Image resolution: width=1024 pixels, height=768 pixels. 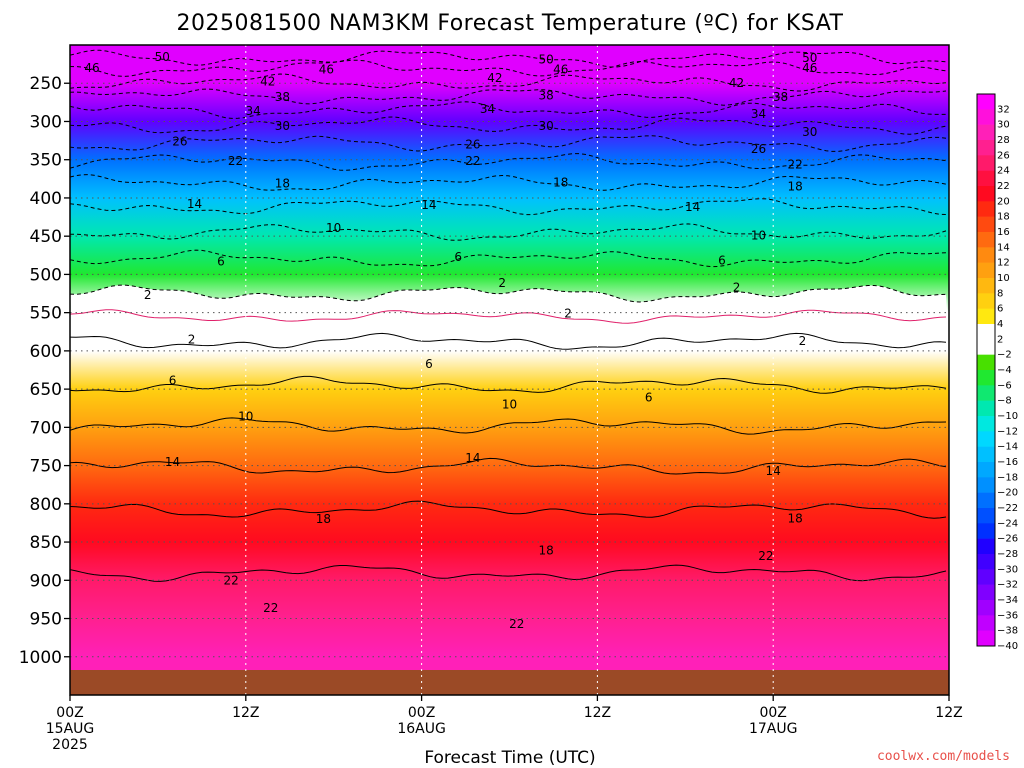 What do you see at coordinates (1007, 615) in the screenshot?
I see `colorbar-label: −36` at bounding box center [1007, 615].